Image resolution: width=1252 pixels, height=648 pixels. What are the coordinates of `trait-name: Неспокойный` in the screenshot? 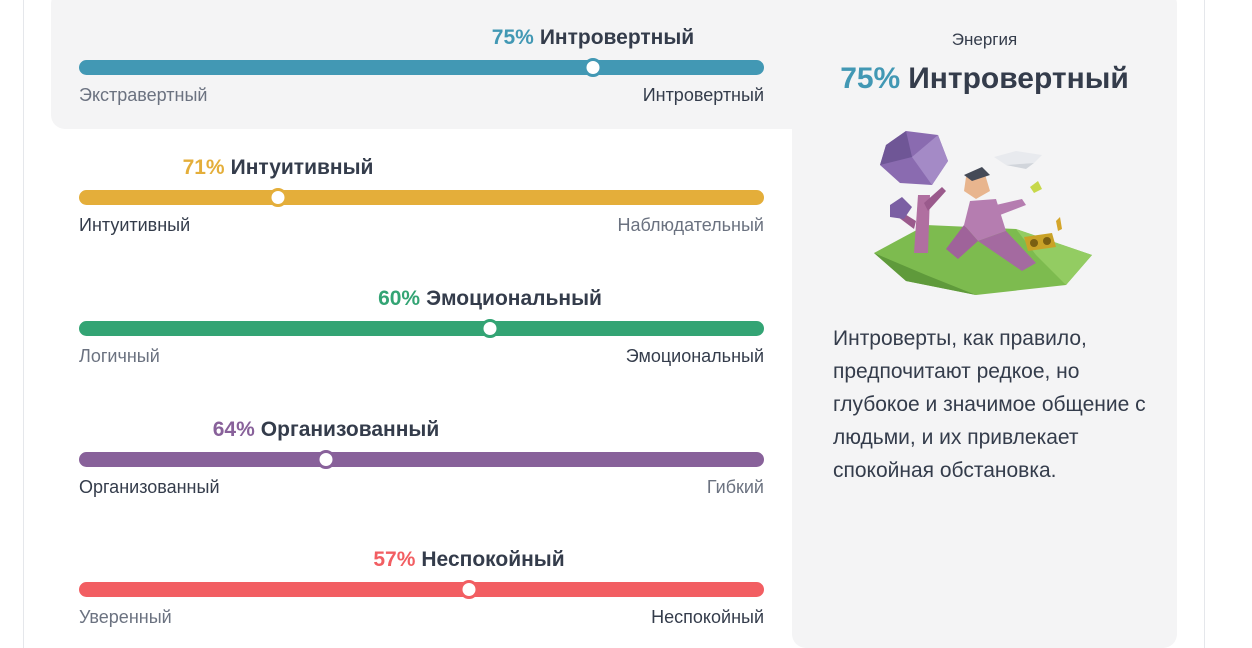 It's located at (493, 559).